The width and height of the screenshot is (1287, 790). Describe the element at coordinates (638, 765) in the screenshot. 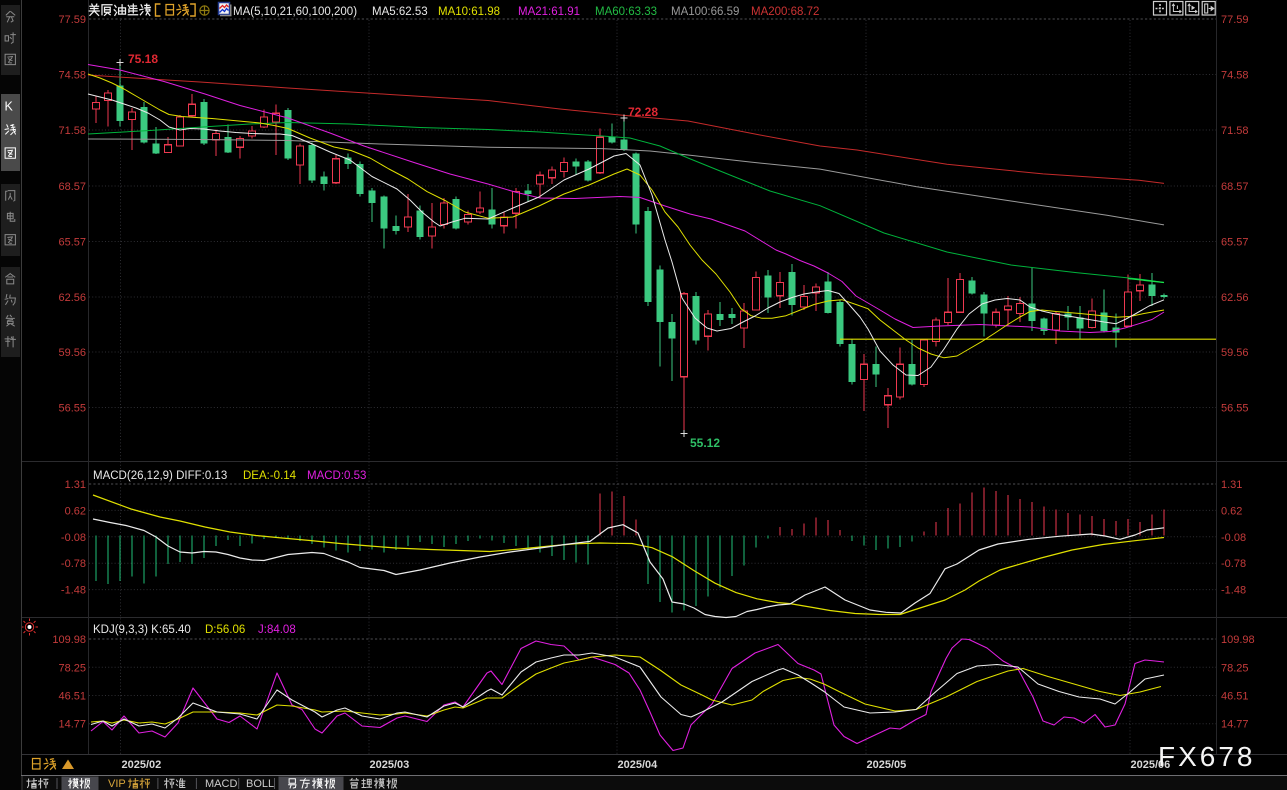

I see `svg-text: 2025/04` at that location.